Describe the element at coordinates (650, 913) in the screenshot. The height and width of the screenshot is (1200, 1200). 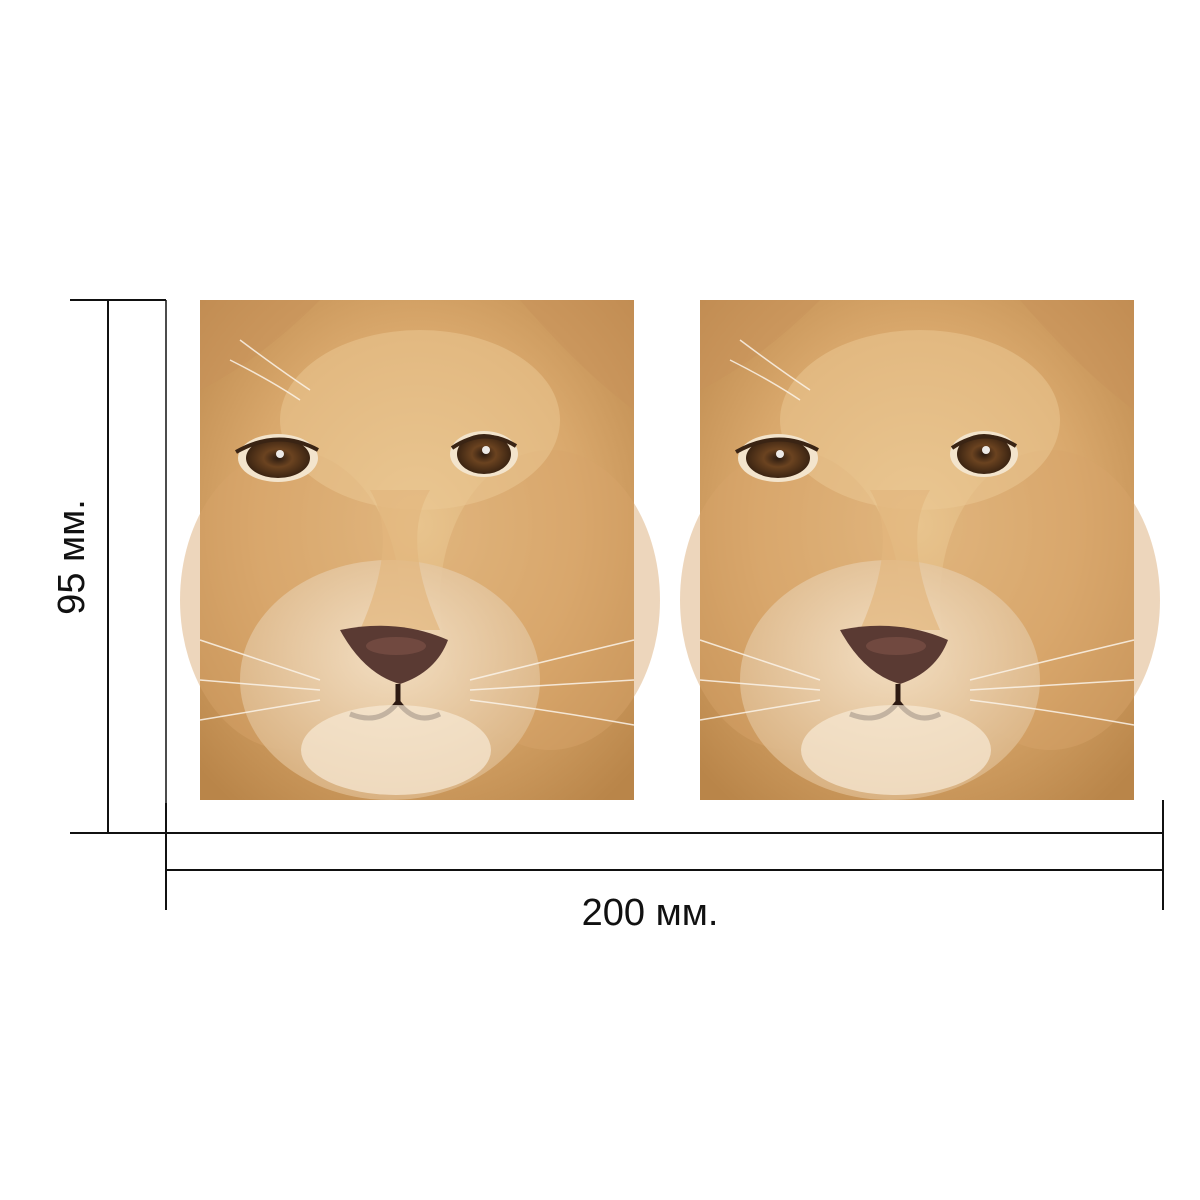
I see `width-label: 200 мм.` at that location.